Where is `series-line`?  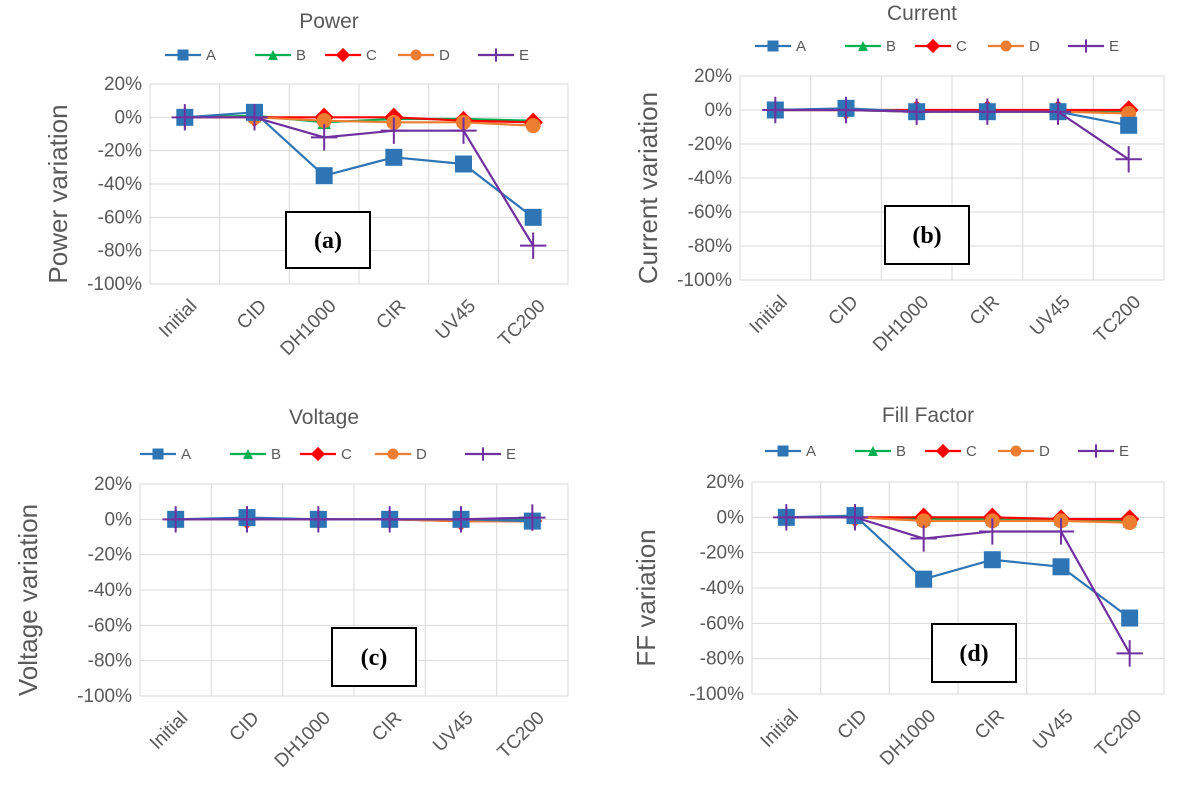 series-line is located at coordinates (958, 566).